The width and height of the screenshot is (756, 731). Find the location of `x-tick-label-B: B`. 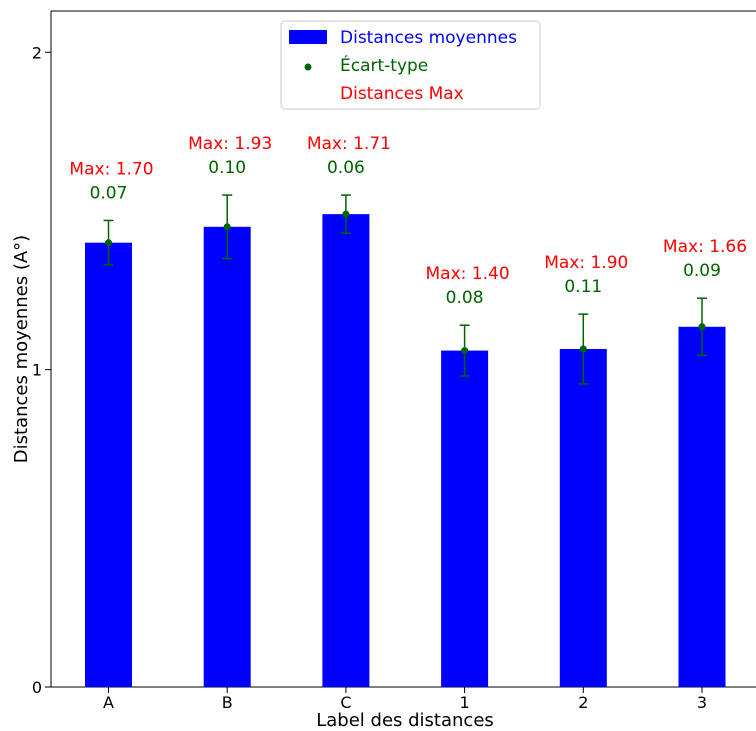

x-tick-label-B: B is located at coordinates (227, 702).